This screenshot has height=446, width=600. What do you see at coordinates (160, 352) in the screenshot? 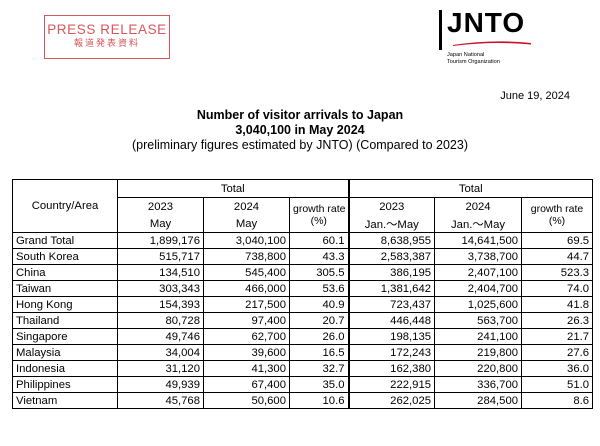
I see `value-cell: 34,004` at bounding box center [160, 352].